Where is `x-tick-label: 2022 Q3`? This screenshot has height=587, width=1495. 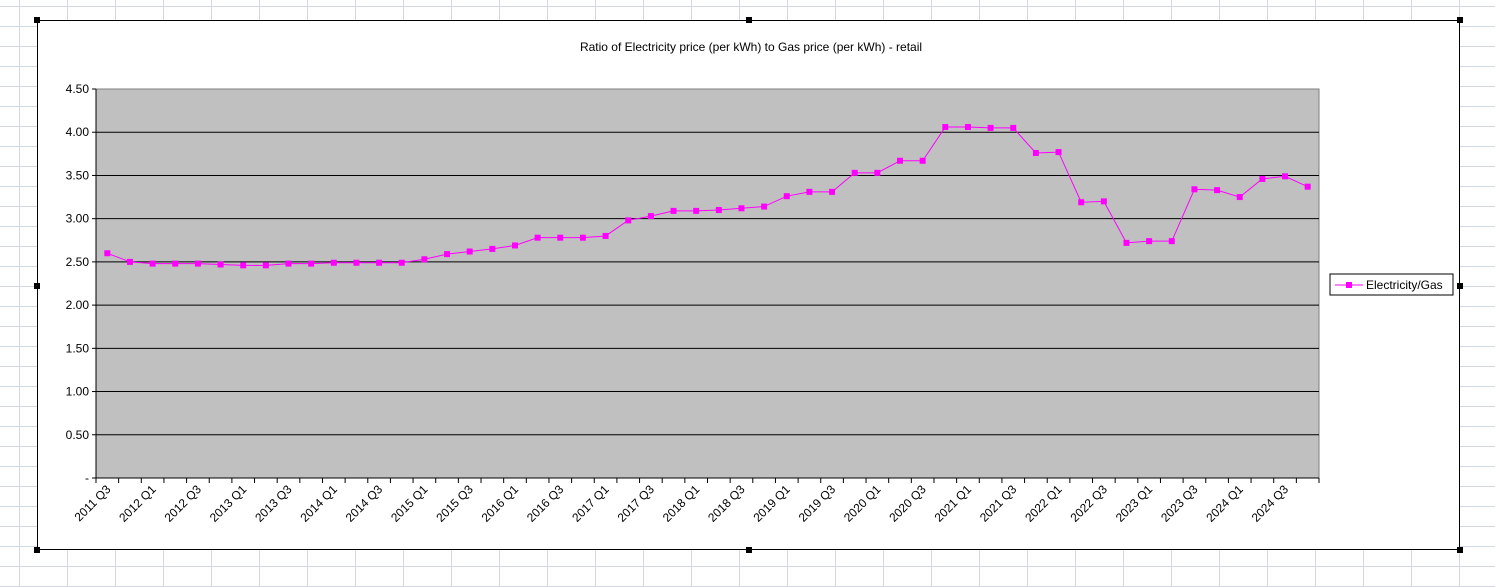
x-tick-label: 2022 Q3 is located at coordinates (1089, 503).